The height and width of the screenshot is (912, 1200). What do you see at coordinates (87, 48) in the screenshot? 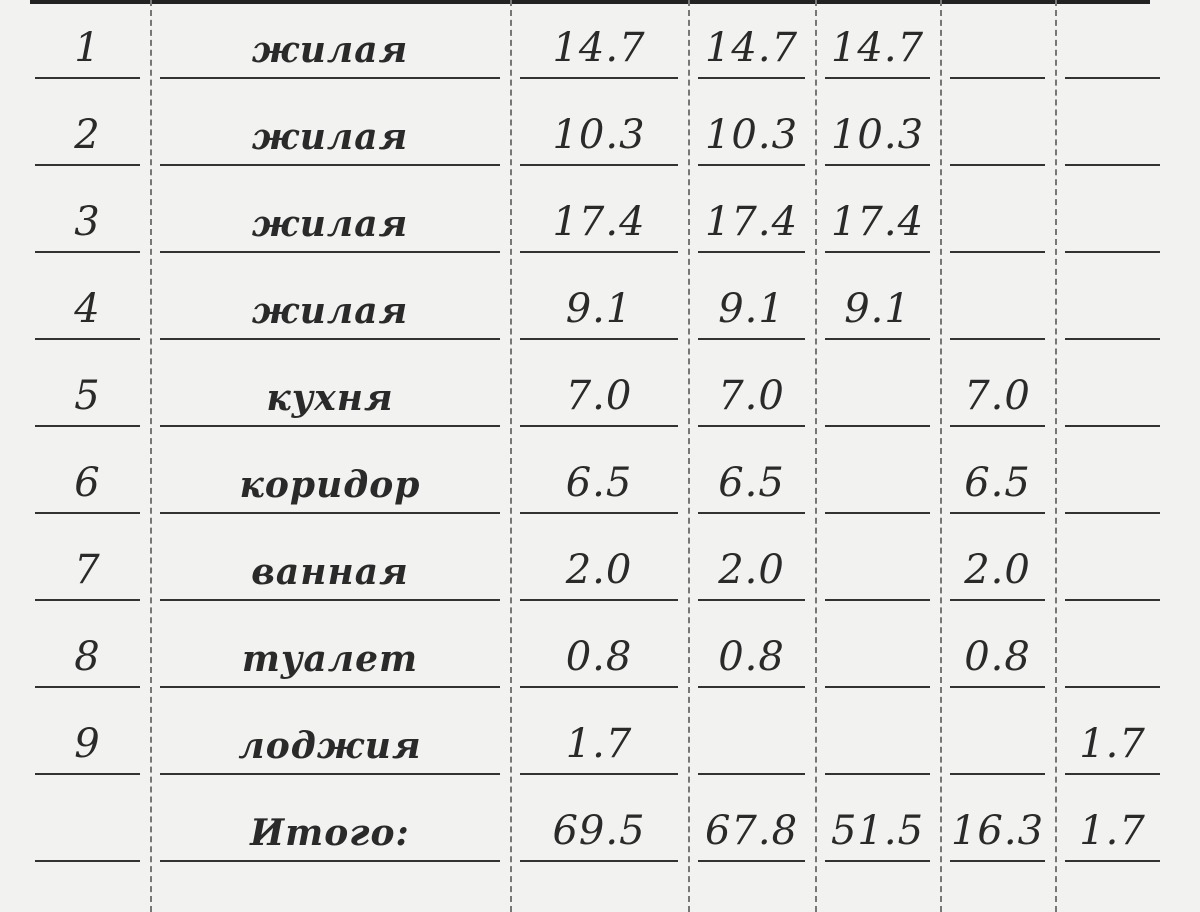
I see `row-number: 1` at bounding box center [87, 48].